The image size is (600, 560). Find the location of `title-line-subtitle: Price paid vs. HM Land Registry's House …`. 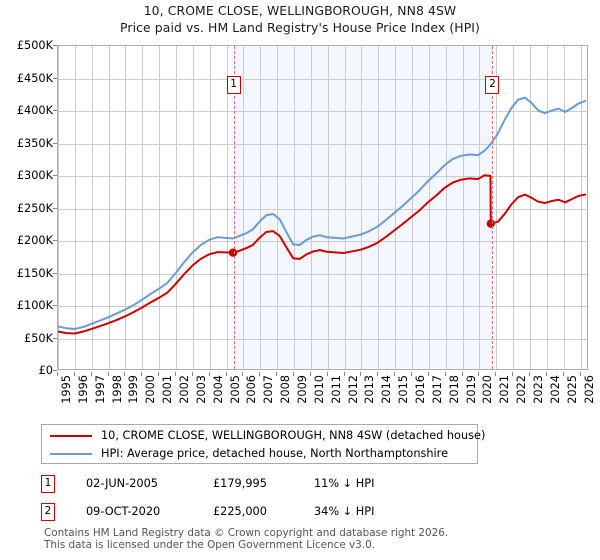

title-line-subtitle: Price paid vs. HM Land Registry's House … is located at coordinates (300, 27).